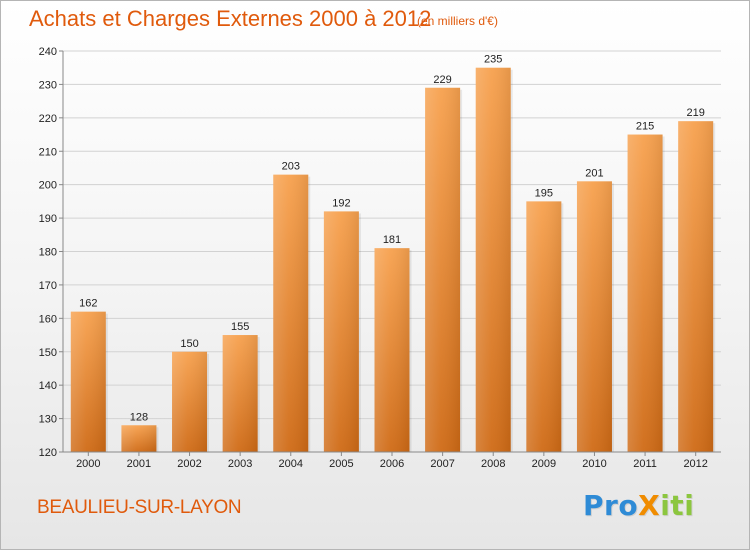 This screenshot has height=550, width=750. I want to click on y-tick-label: 210, so click(48, 152).